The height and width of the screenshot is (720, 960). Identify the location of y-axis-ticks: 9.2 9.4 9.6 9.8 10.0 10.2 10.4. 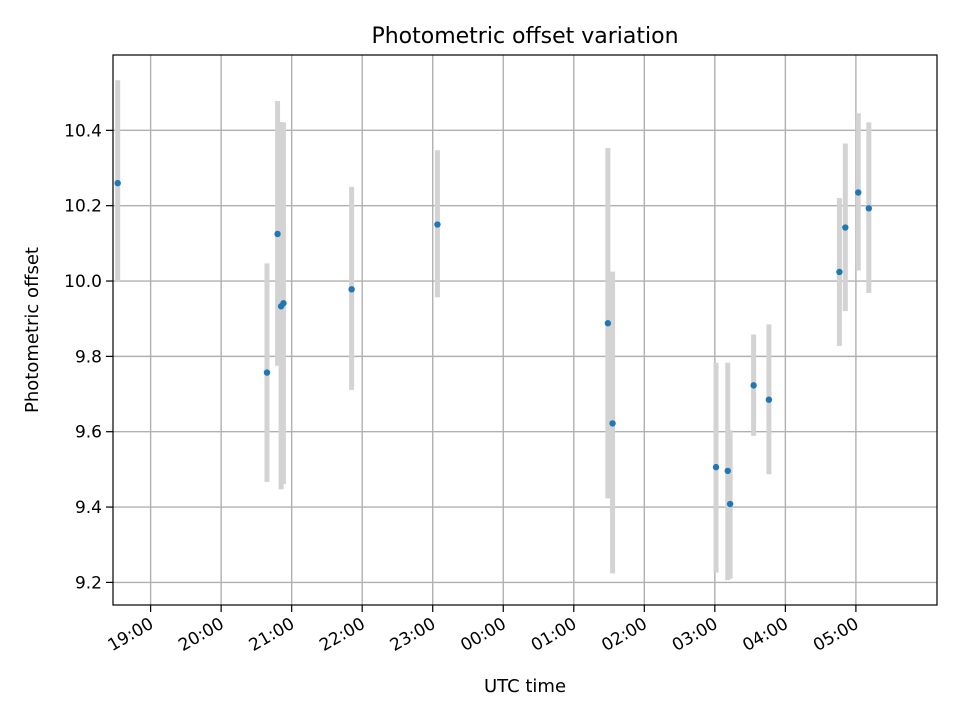
(88, 357).